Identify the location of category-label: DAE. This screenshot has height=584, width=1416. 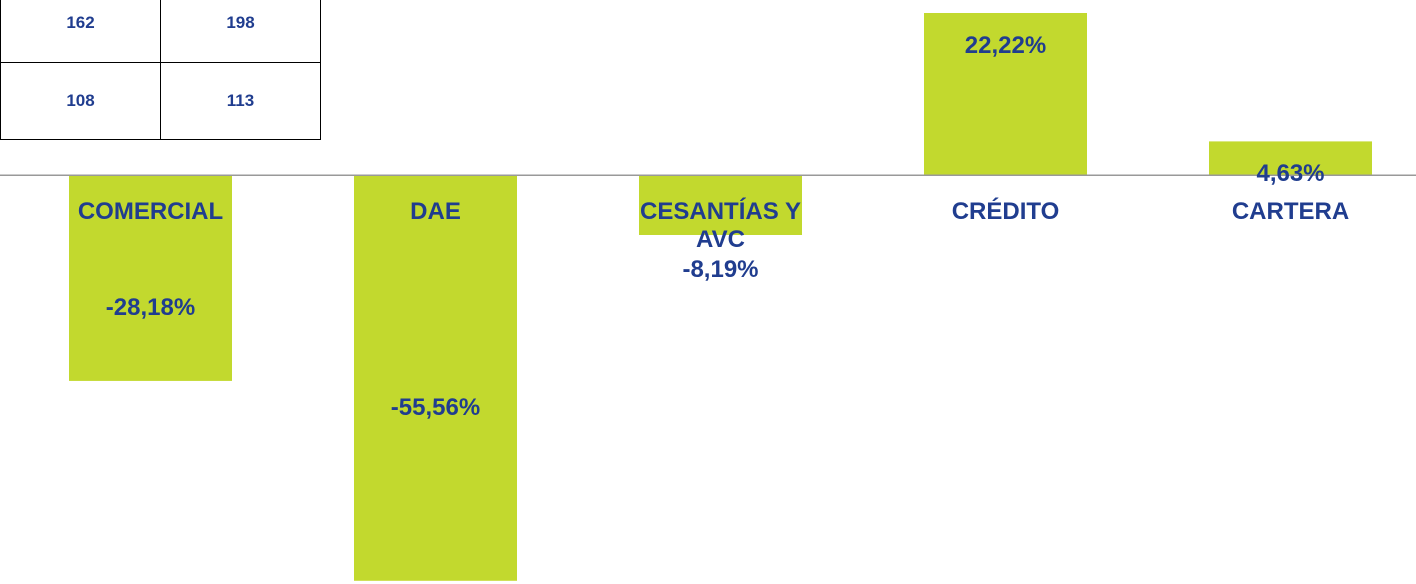
(435, 212).